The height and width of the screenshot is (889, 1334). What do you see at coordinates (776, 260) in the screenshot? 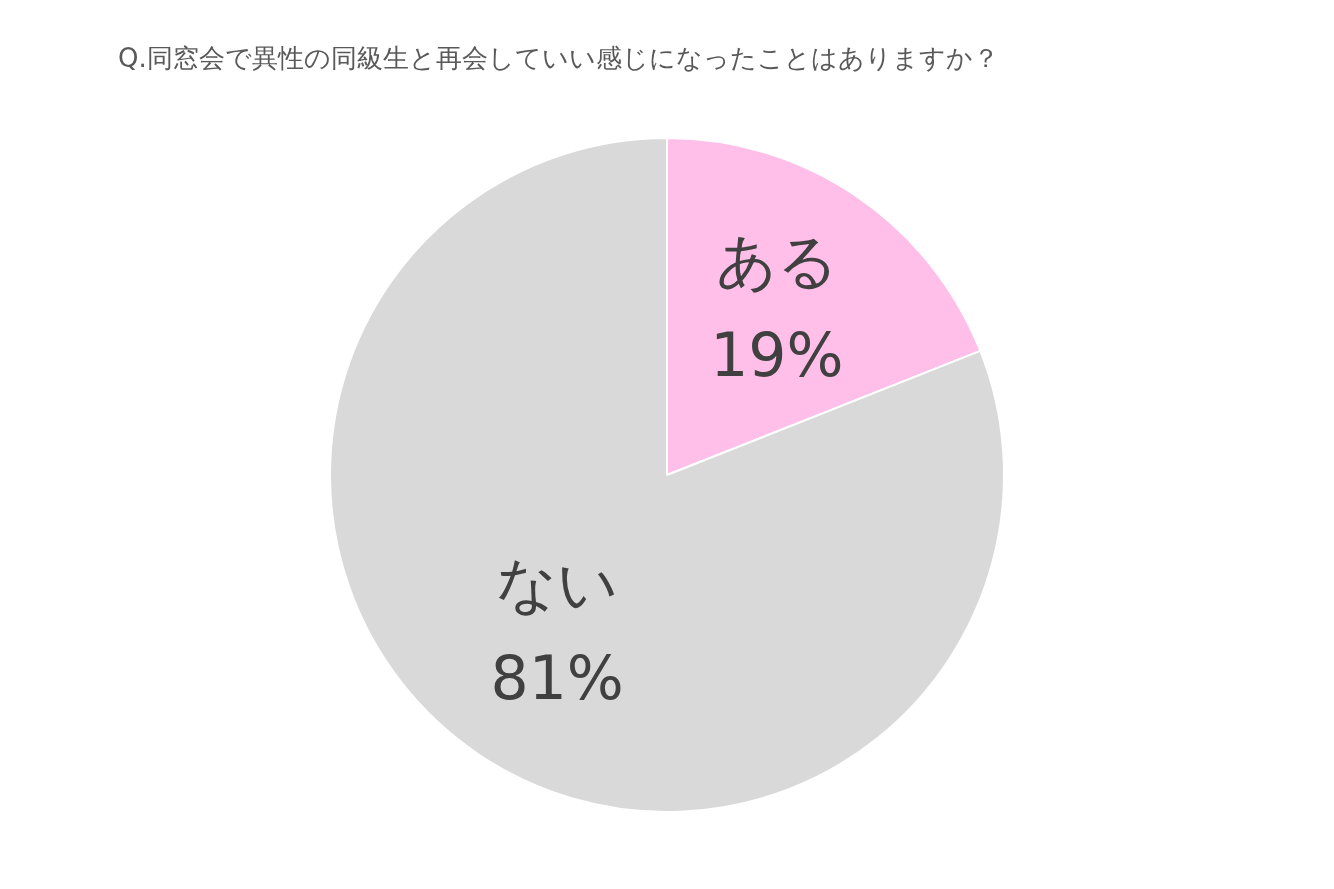
I see `slice-label: ある` at bounding box center [776, 260].